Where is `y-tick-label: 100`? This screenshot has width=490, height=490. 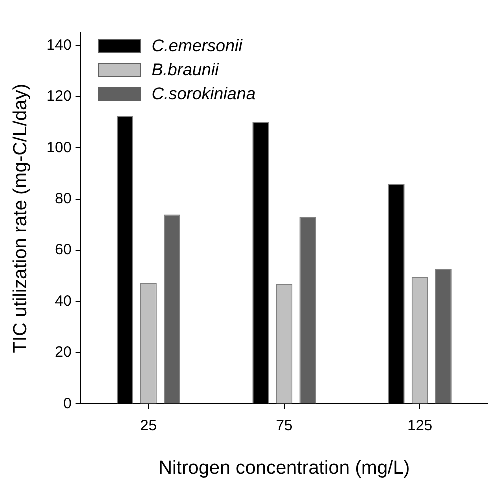
y-tick-label: 100 is located at coordinates (59, 147).